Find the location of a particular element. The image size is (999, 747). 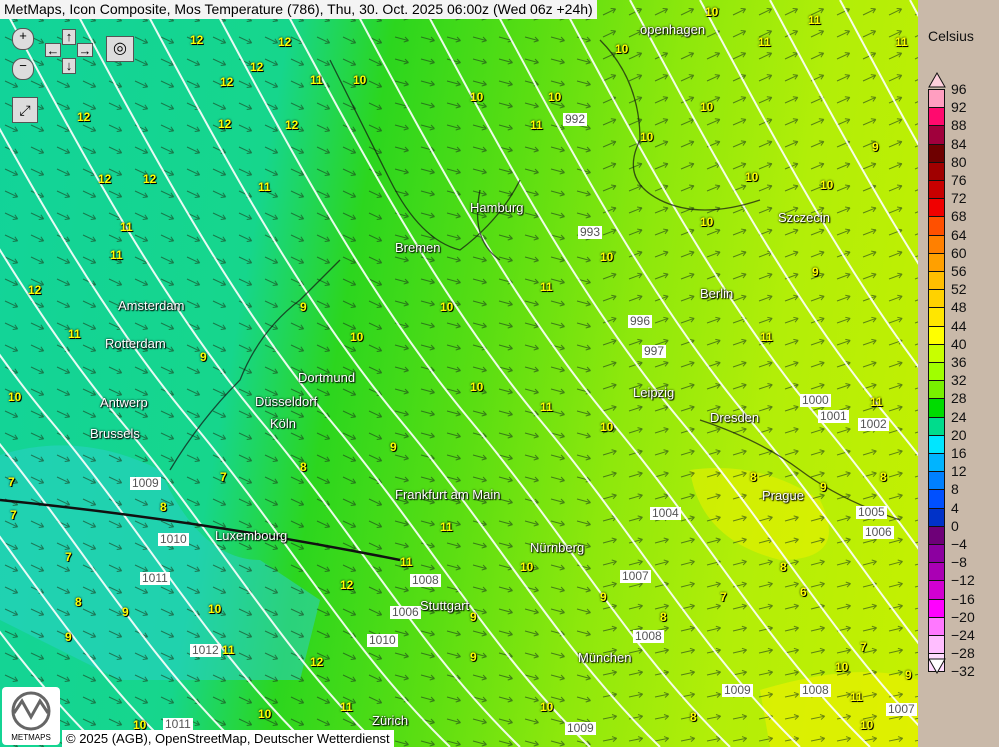

temperature-value: 11 is located at coordinates (901, 42).